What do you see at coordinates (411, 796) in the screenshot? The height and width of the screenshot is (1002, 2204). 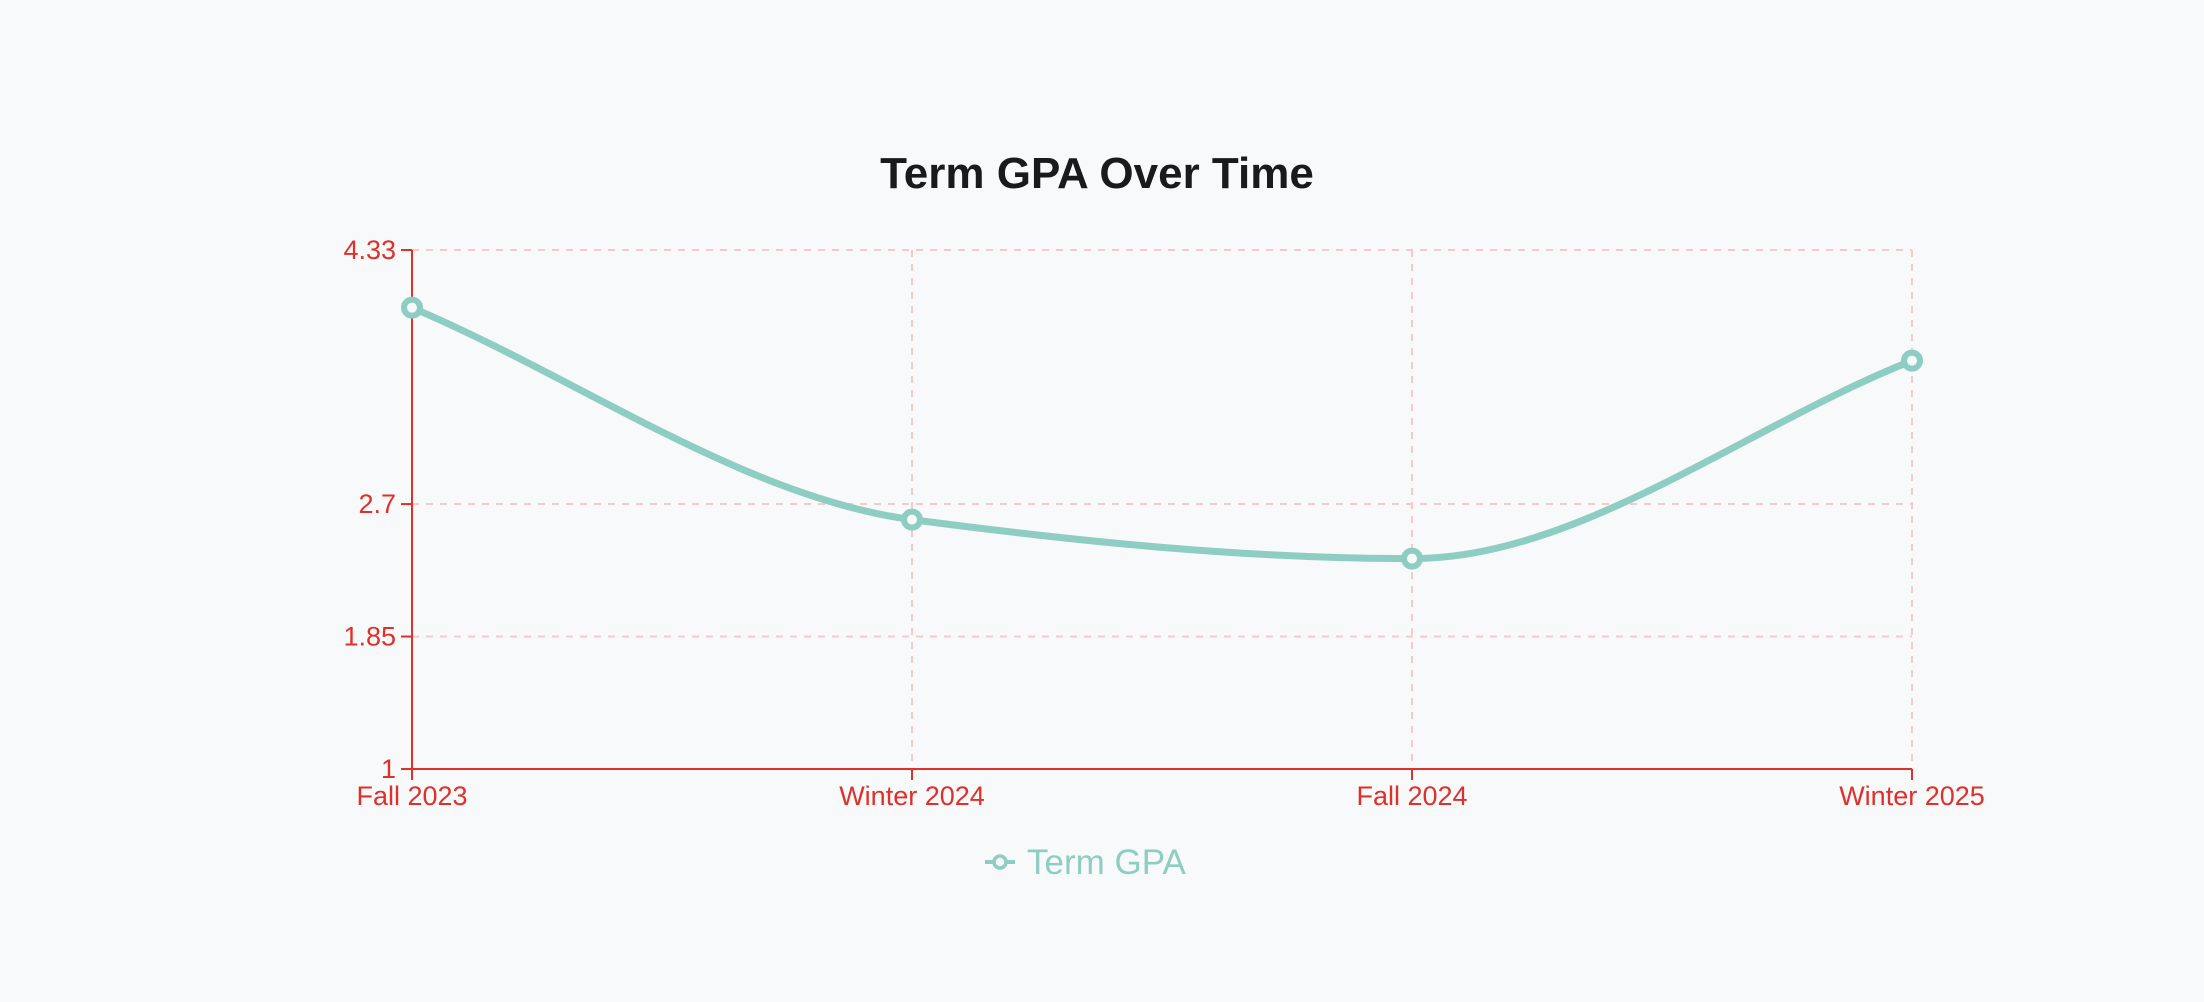 I see `x-tick-label: Fall 2023` at bounding box center [411, 796].